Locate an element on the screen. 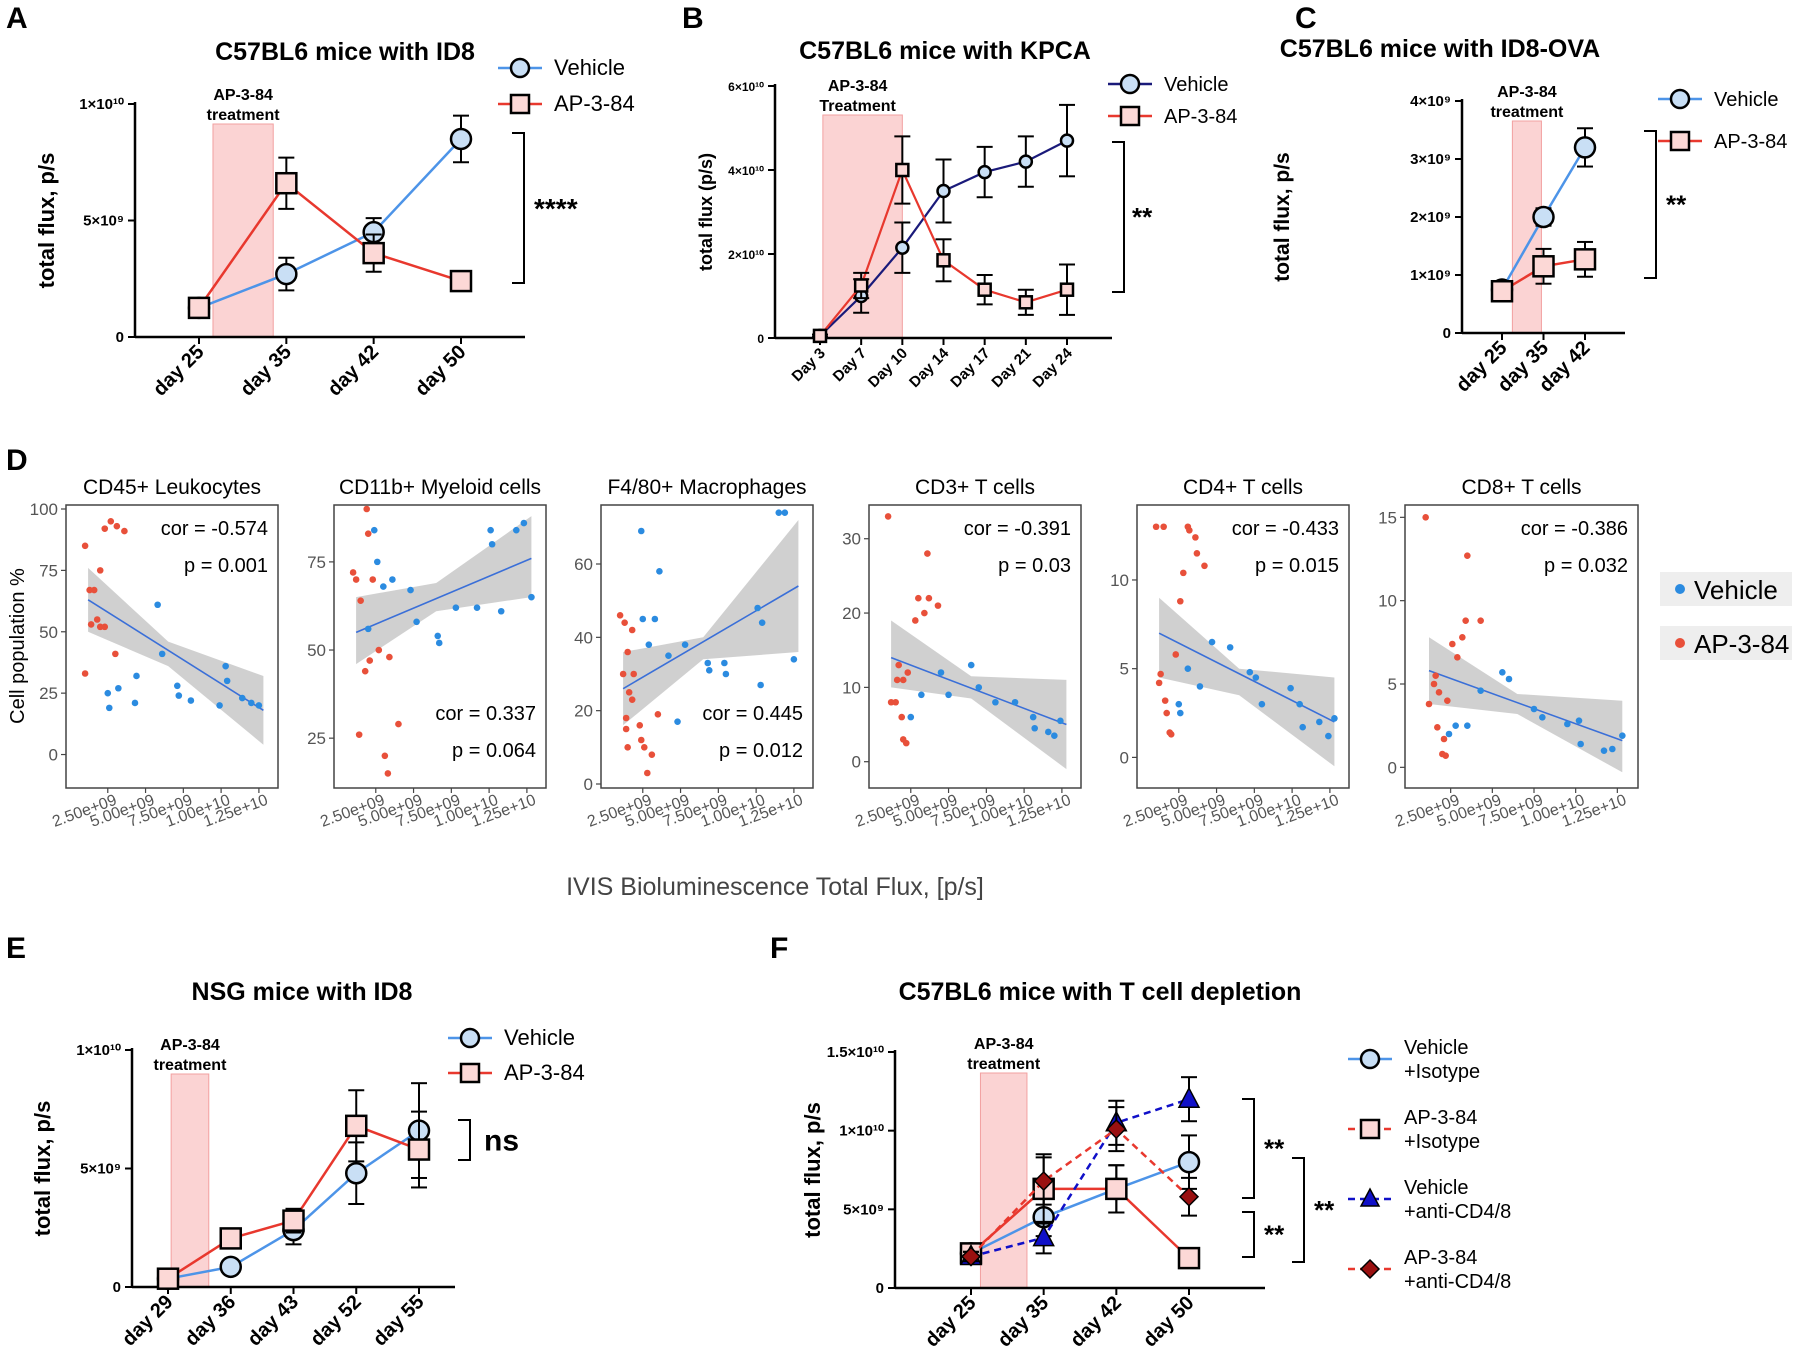 The image size is (1800, 1363). scatter-title: CD45+ Leukocytes is located at coordinates (172, 487).